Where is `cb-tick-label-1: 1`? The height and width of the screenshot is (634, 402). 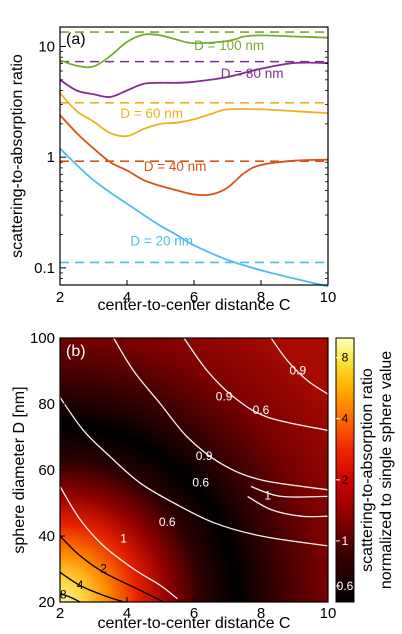 cb-tick-label-1: 1 is located at coordinates (345, 541).